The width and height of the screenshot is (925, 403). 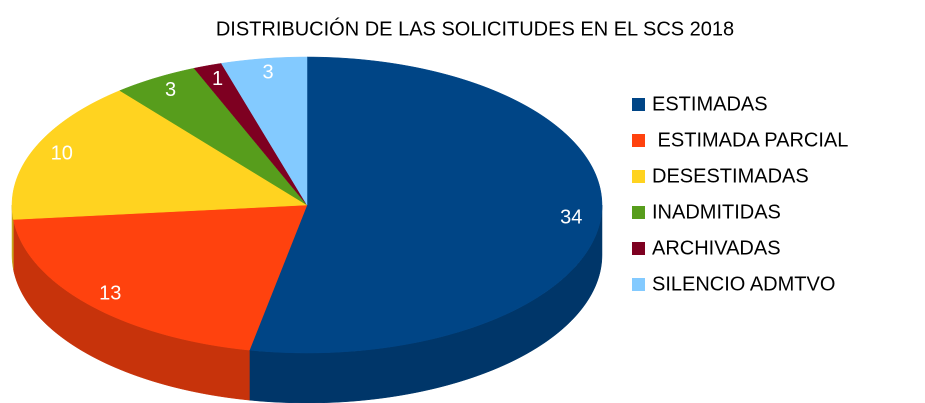 I want to click on data-label: 13, so click(x=110, y=294).